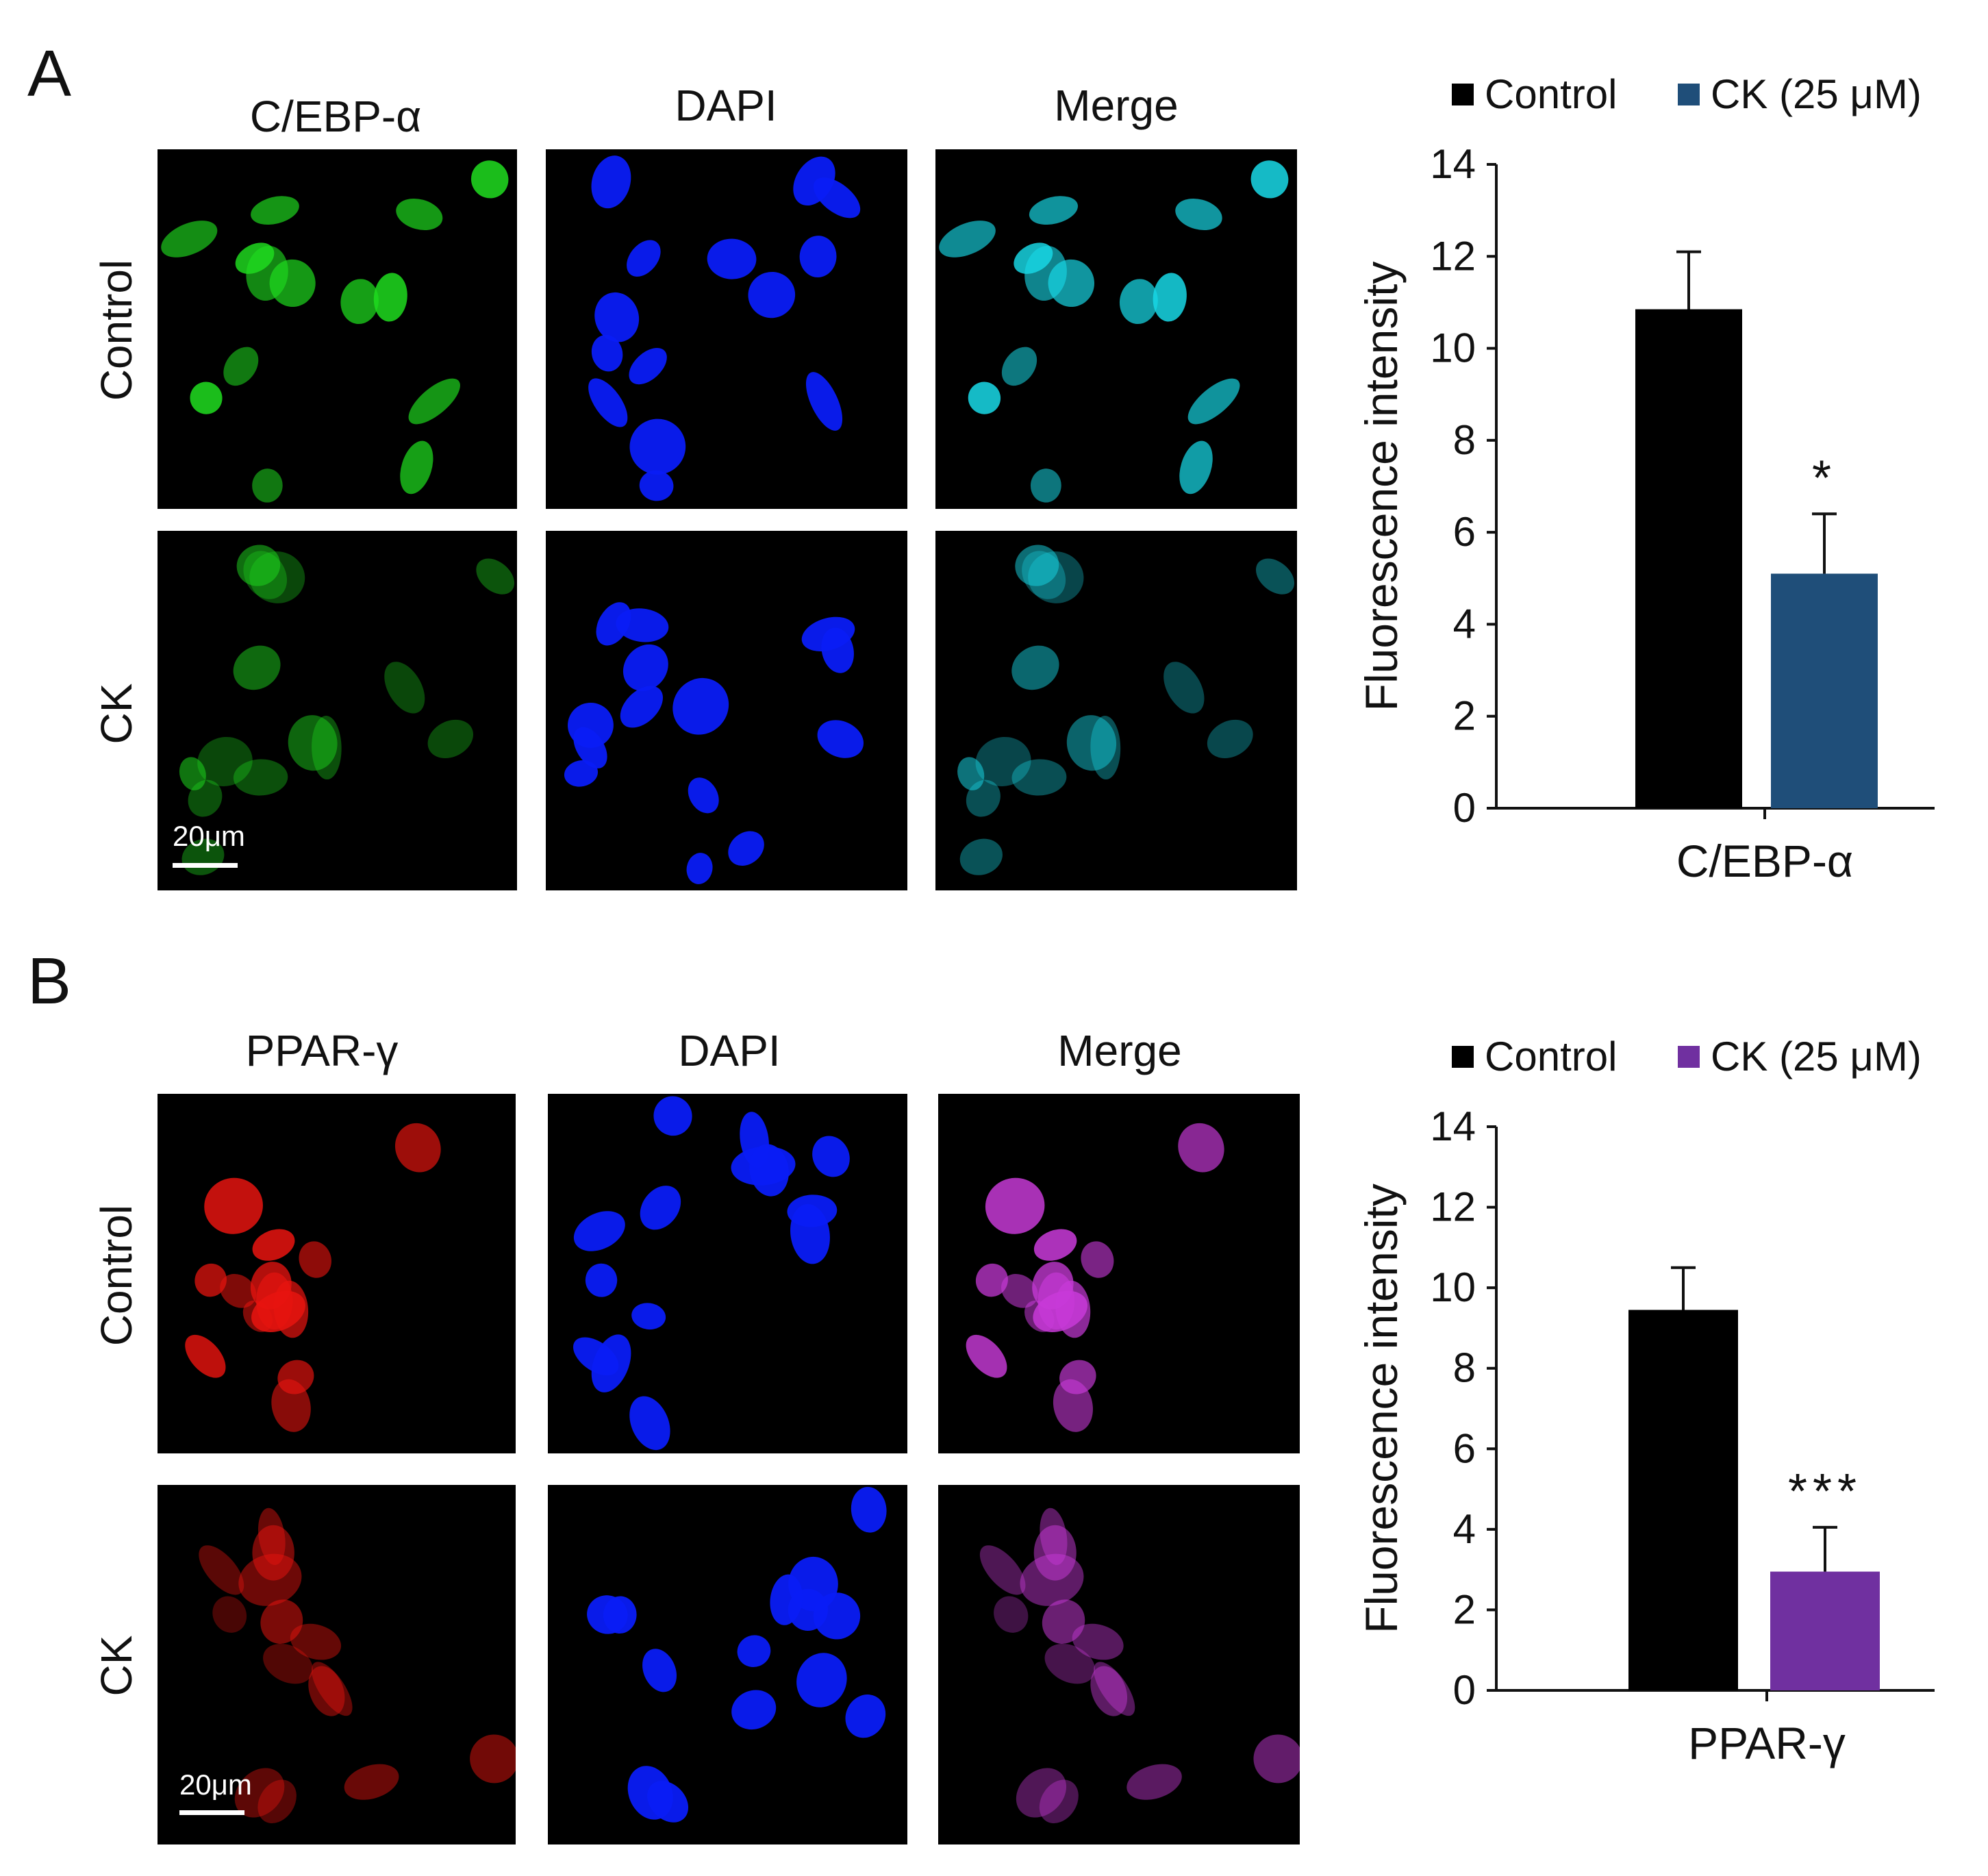  I want to click on legend-swatch-ck, so click(1689, 1057).